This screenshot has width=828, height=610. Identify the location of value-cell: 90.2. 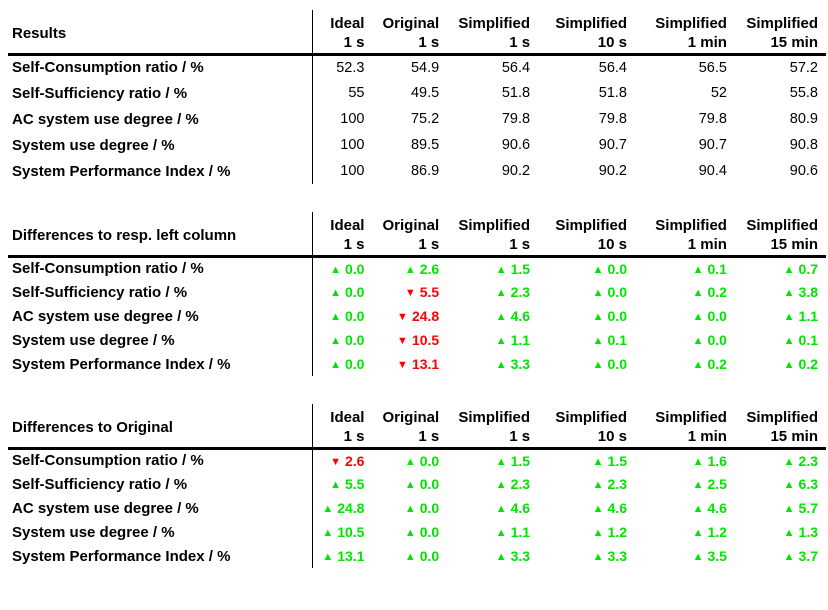
(516, 171).